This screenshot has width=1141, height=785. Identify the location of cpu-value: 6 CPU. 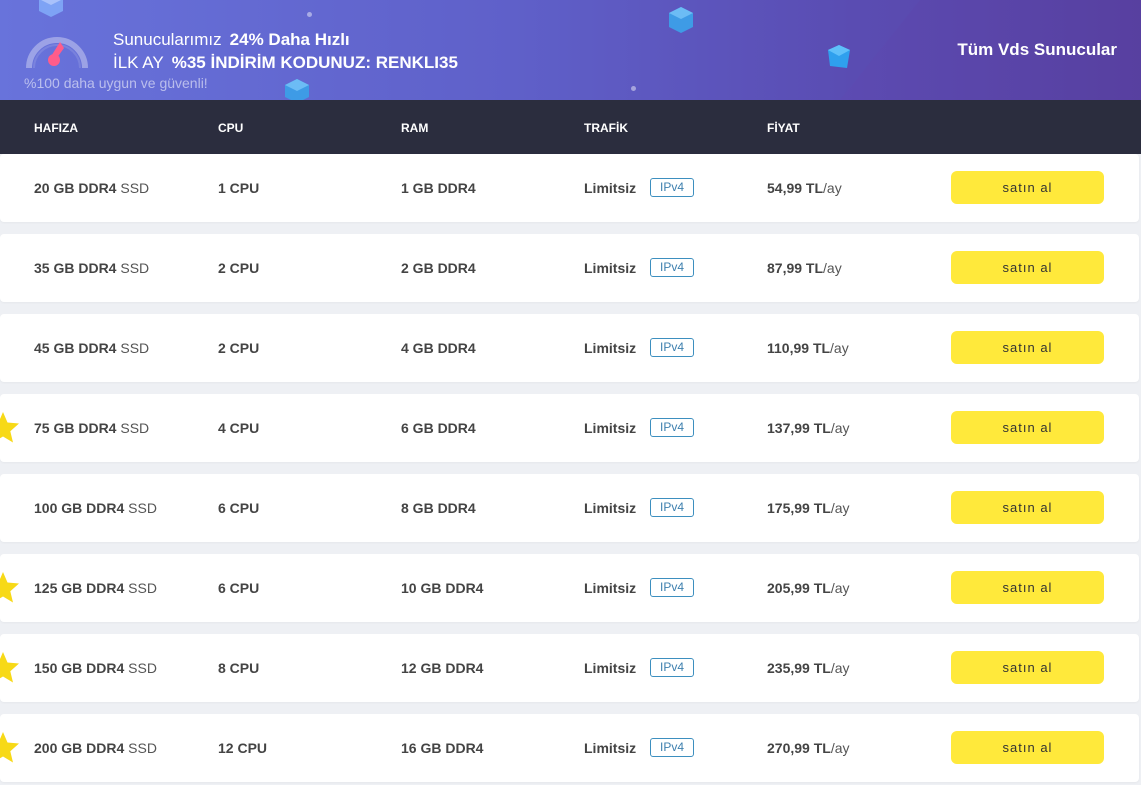
(239, 588).